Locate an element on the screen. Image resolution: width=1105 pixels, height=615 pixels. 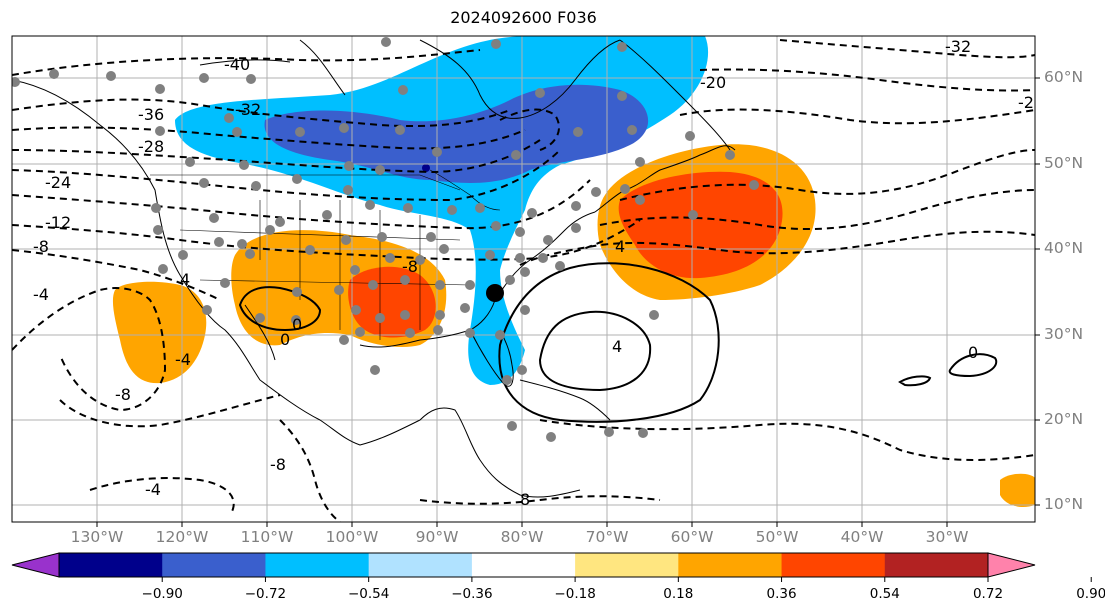
state-borders is located at coordinates (325, 254).